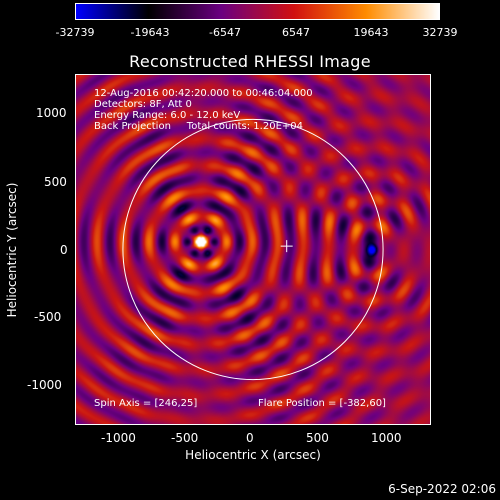 The width and height of the screenshot is (500, 500). I want to click on y-tick-label: -1000, so click(44, 385).